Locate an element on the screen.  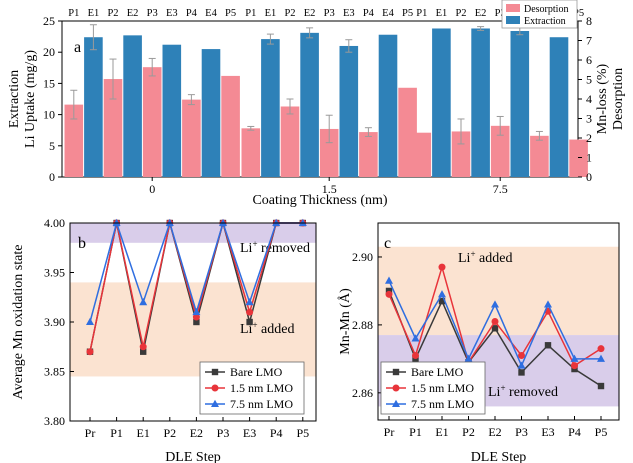
step-label: P3 is located at coordinates (152, 13).